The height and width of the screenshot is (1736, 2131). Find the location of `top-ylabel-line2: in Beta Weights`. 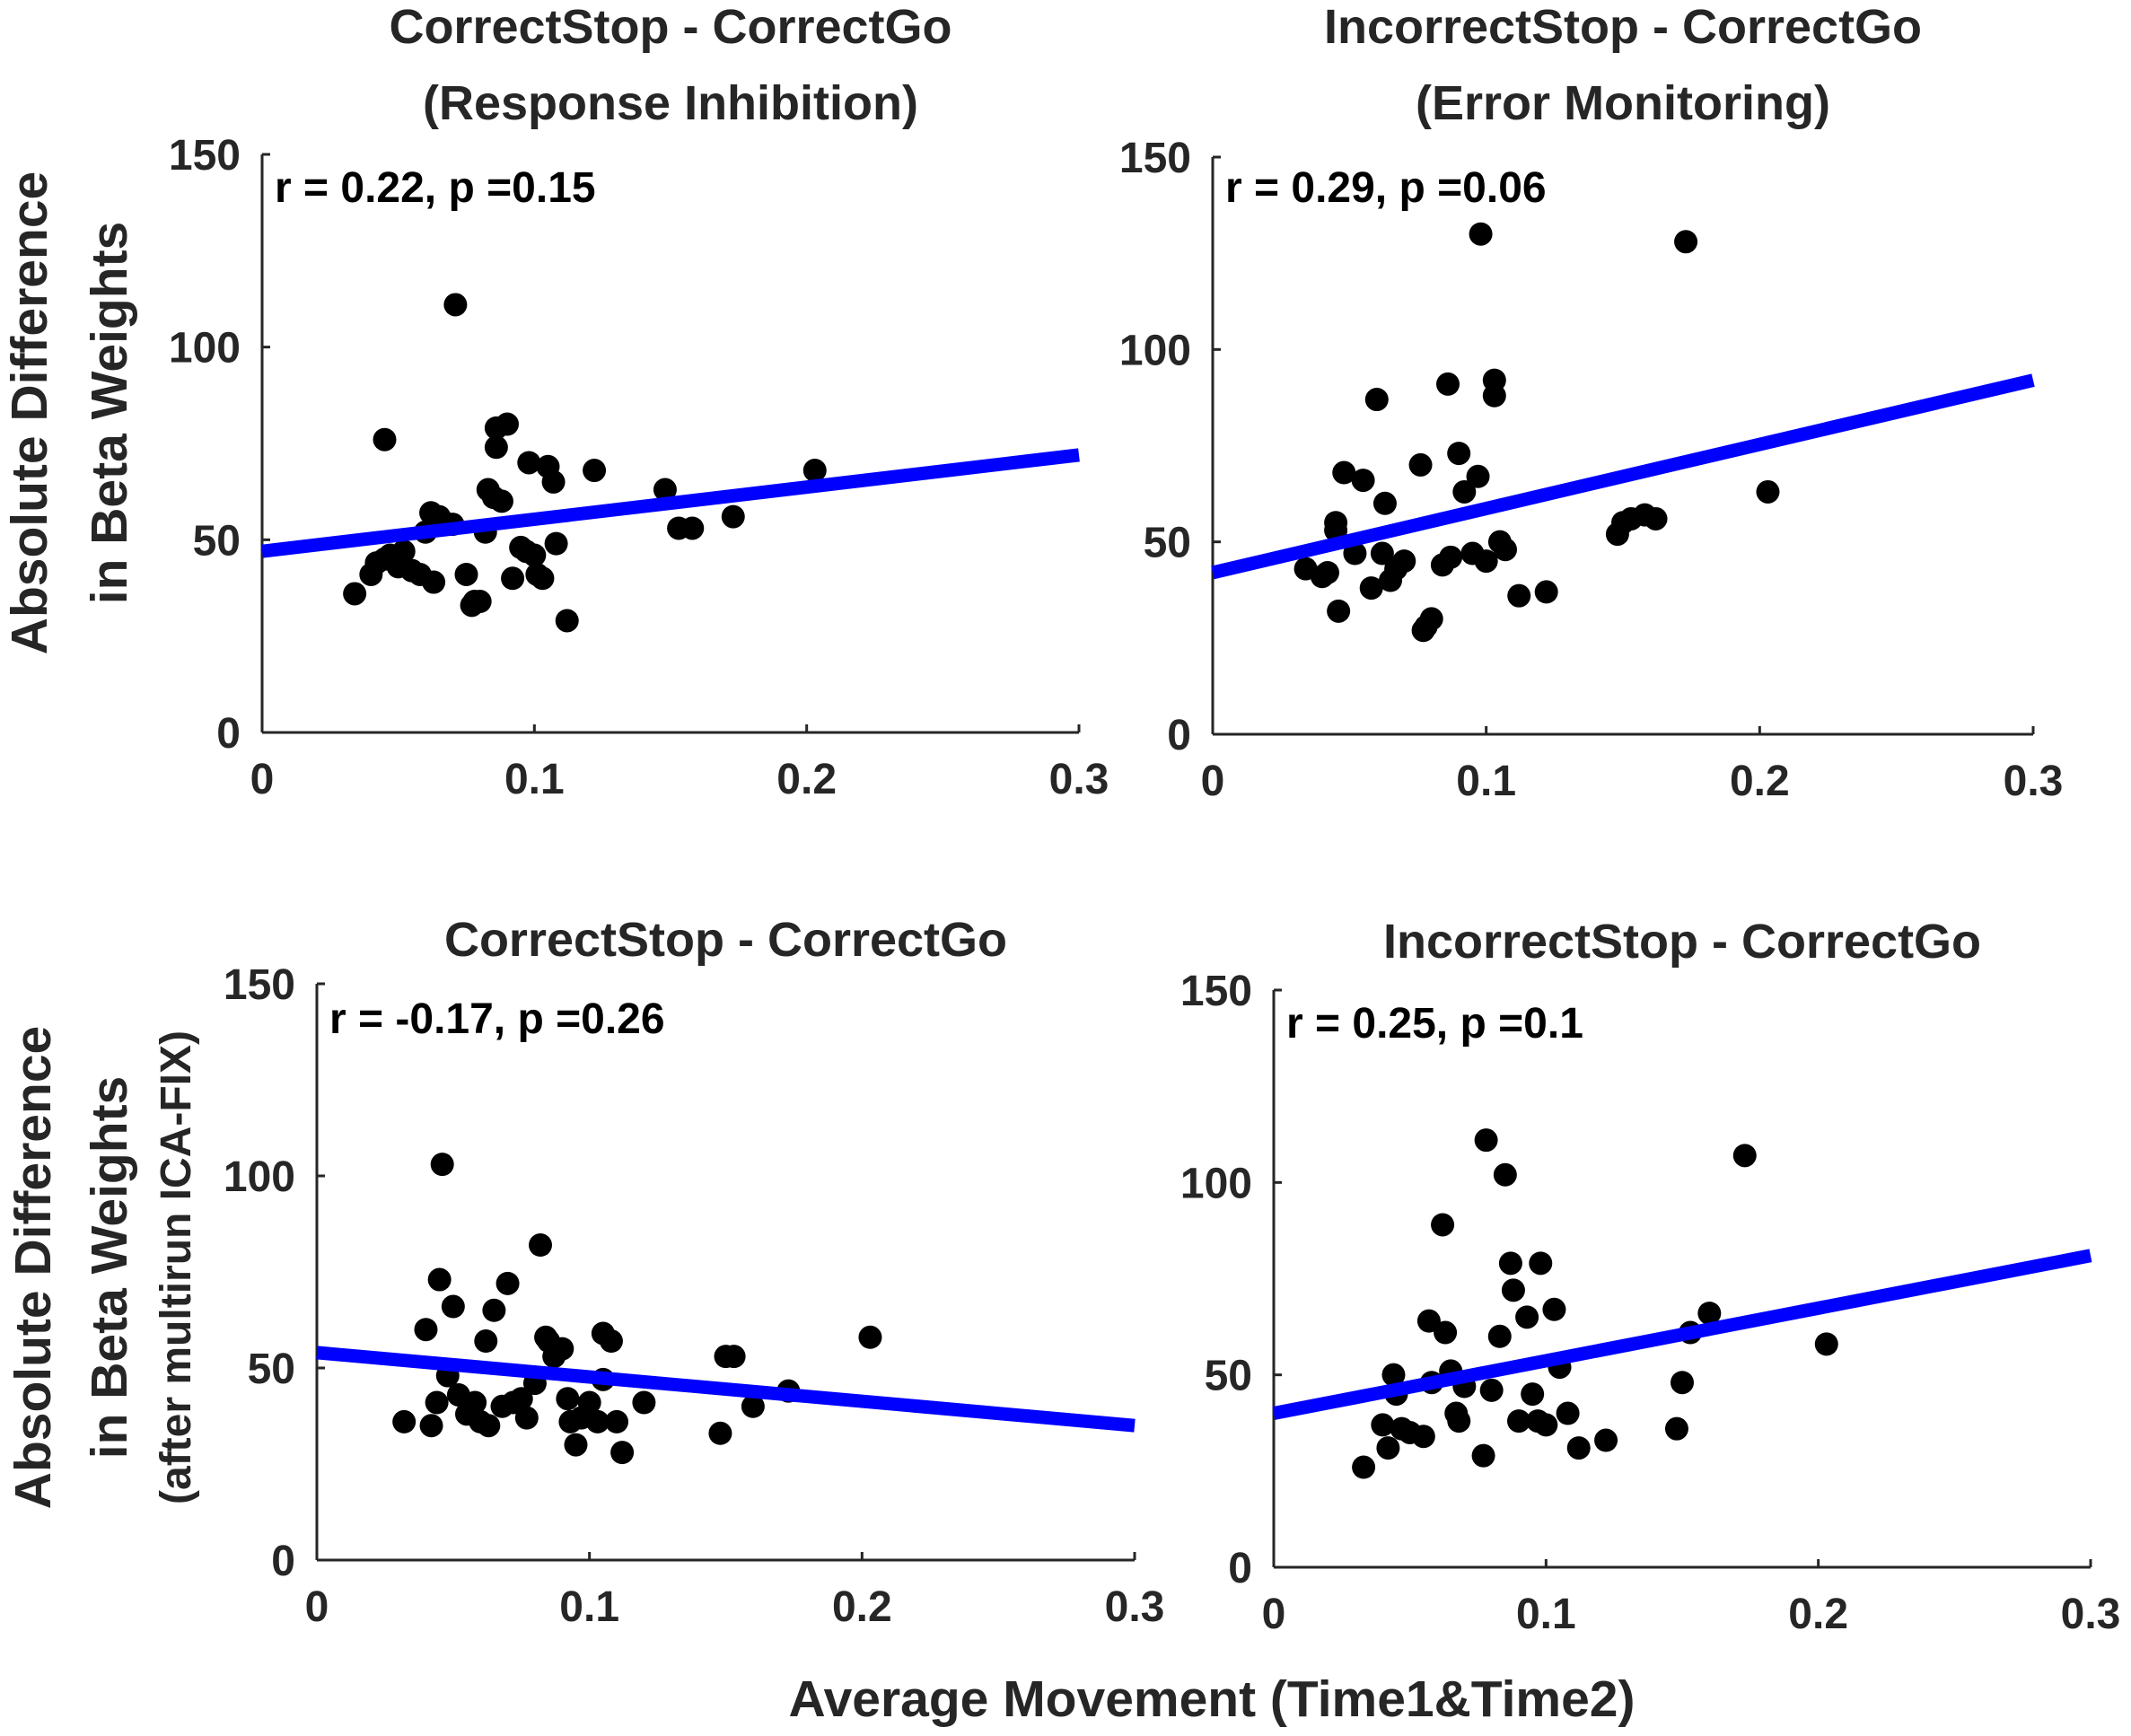

top-ylabel-line2: in Beta Weights is located at coordinates (110, 414).